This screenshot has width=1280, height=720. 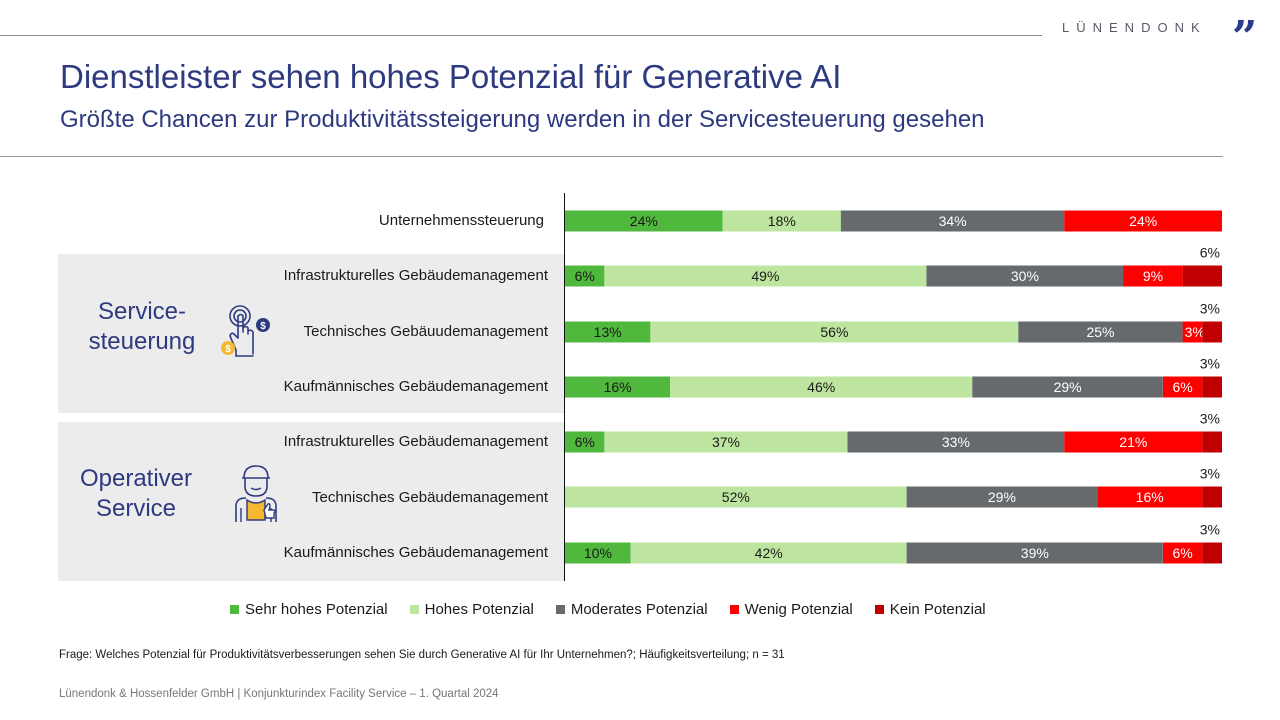 I want to click on bar-value-label: 30%, so click(x=1025, y=276).